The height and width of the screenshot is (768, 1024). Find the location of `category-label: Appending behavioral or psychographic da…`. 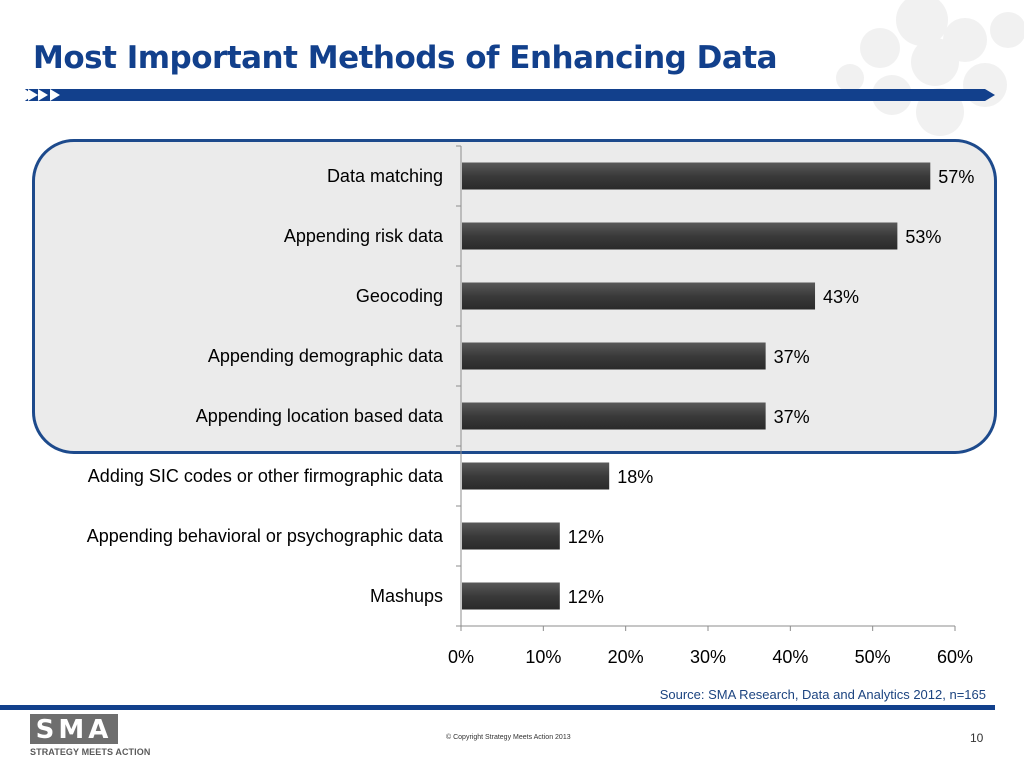

category-label: Appending behavioral or psychographic da… is located at coordinates (265, 536).